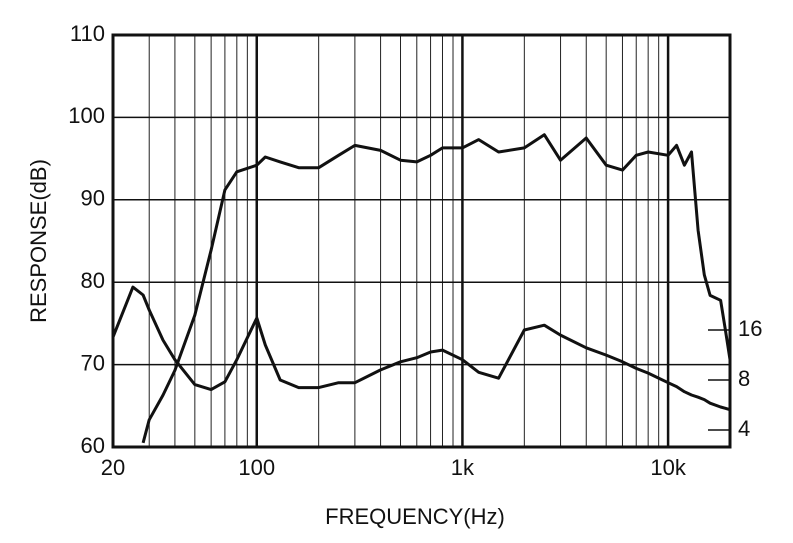 The image size is (793, 543). I want to click on y2-tick-label: 16, so click(750, 328).